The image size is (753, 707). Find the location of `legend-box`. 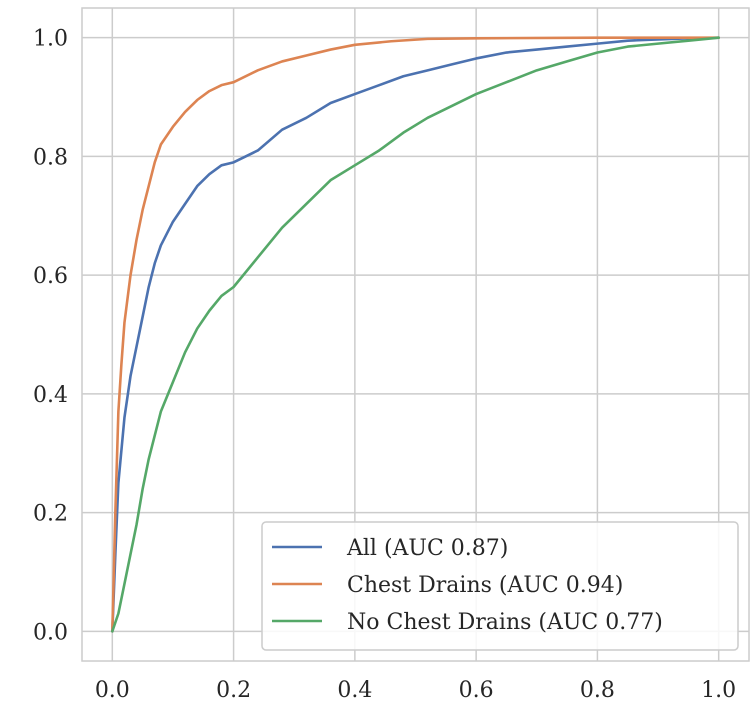

legend-box is located at coordinates (500, 586).